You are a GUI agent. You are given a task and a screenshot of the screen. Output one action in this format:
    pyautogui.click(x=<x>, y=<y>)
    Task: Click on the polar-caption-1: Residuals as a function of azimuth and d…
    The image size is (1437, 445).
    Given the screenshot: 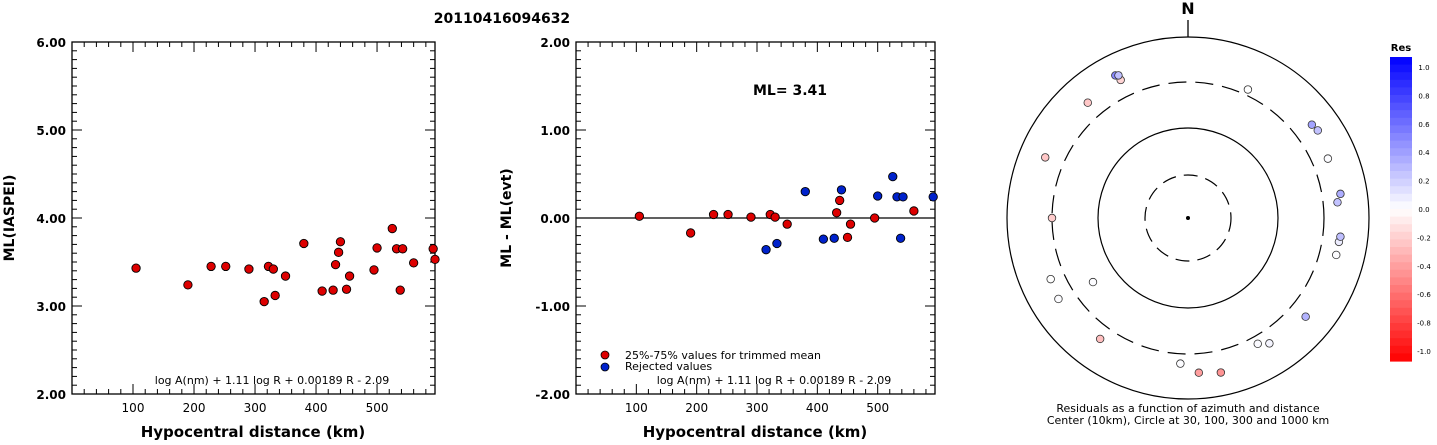 What is the action you would take?
    pyautogui.click(x=1187, y=408)
    